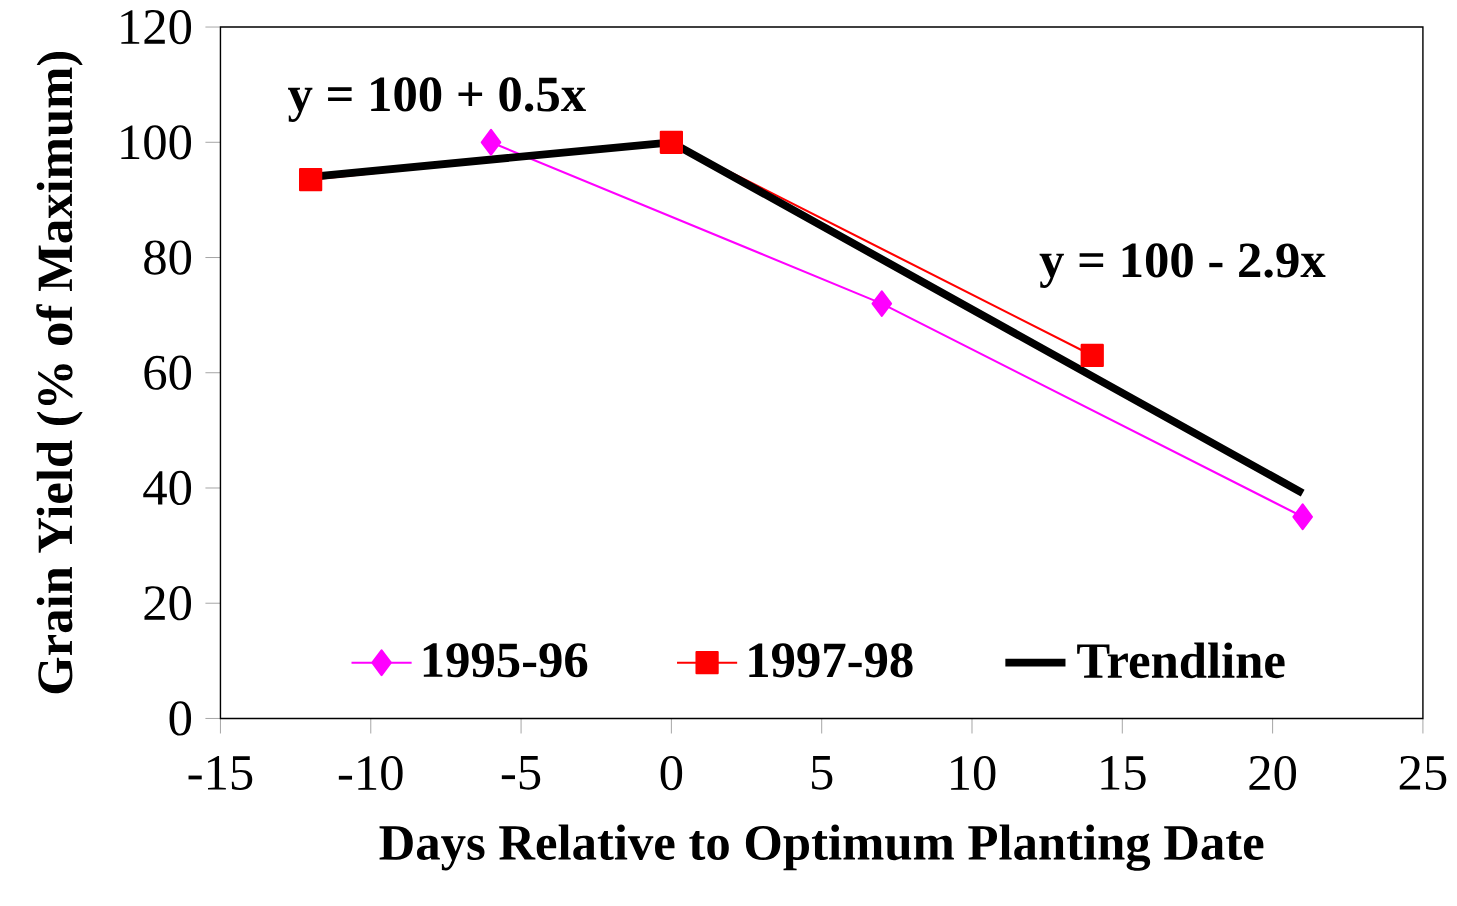 The height and width of the screenshot is (906, 1457). I want to click on x-tick-label: 0, so click(671, 773).